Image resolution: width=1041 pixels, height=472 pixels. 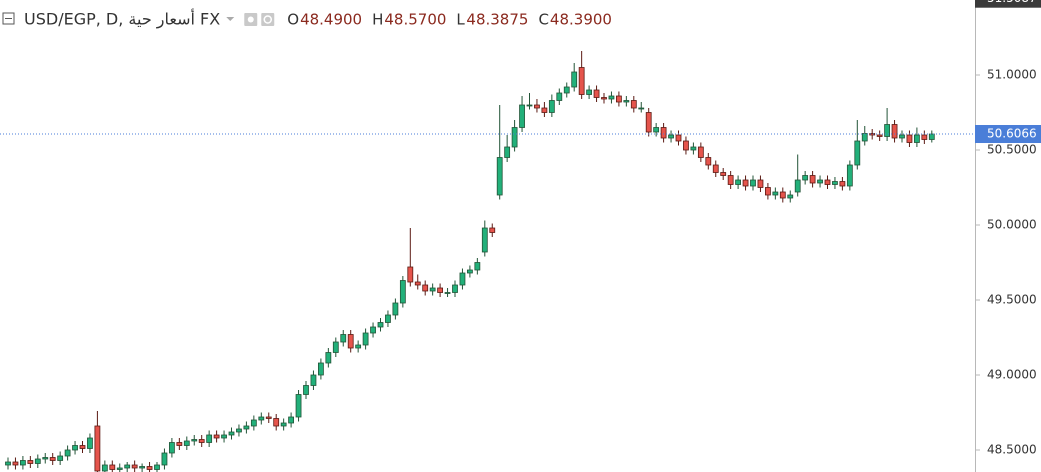 I want to click on ohlc-value: 48.5700, so click(x=415, y=20).